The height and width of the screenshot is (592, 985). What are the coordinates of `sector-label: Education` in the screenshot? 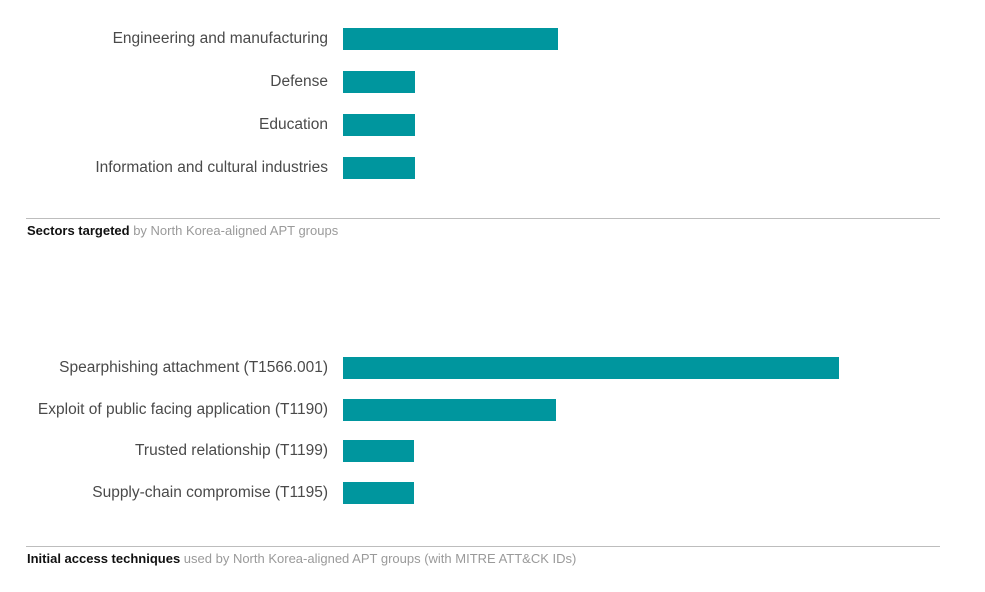 It's located at (293, 124).